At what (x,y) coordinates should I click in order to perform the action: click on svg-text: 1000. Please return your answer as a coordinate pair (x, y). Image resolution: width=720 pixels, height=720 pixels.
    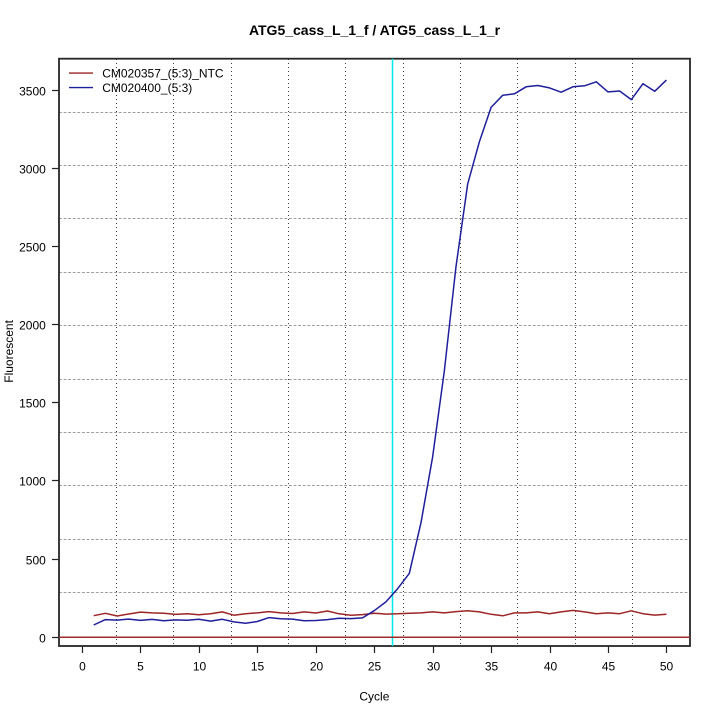
    Looking at the image, I should click on (32, 481).